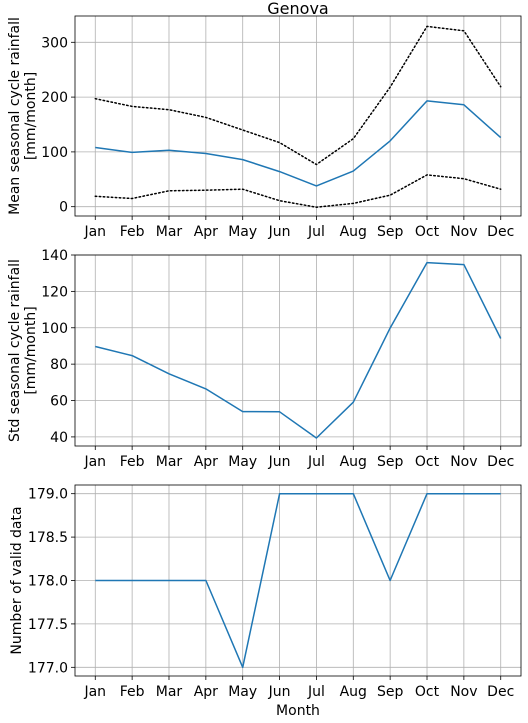 Image resolution: width=528 pixels, height=723 pixels. What do you see at coordinates (54, 98) in the screenshot?
I see `y-tick-label: 200` at bounding box center [54, 98].